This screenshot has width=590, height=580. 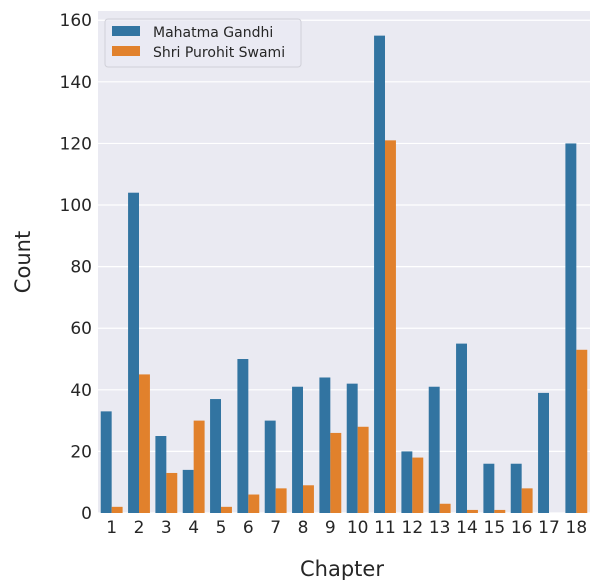 I want to click on x-tick-label: 17, so click(x=549, y=528).